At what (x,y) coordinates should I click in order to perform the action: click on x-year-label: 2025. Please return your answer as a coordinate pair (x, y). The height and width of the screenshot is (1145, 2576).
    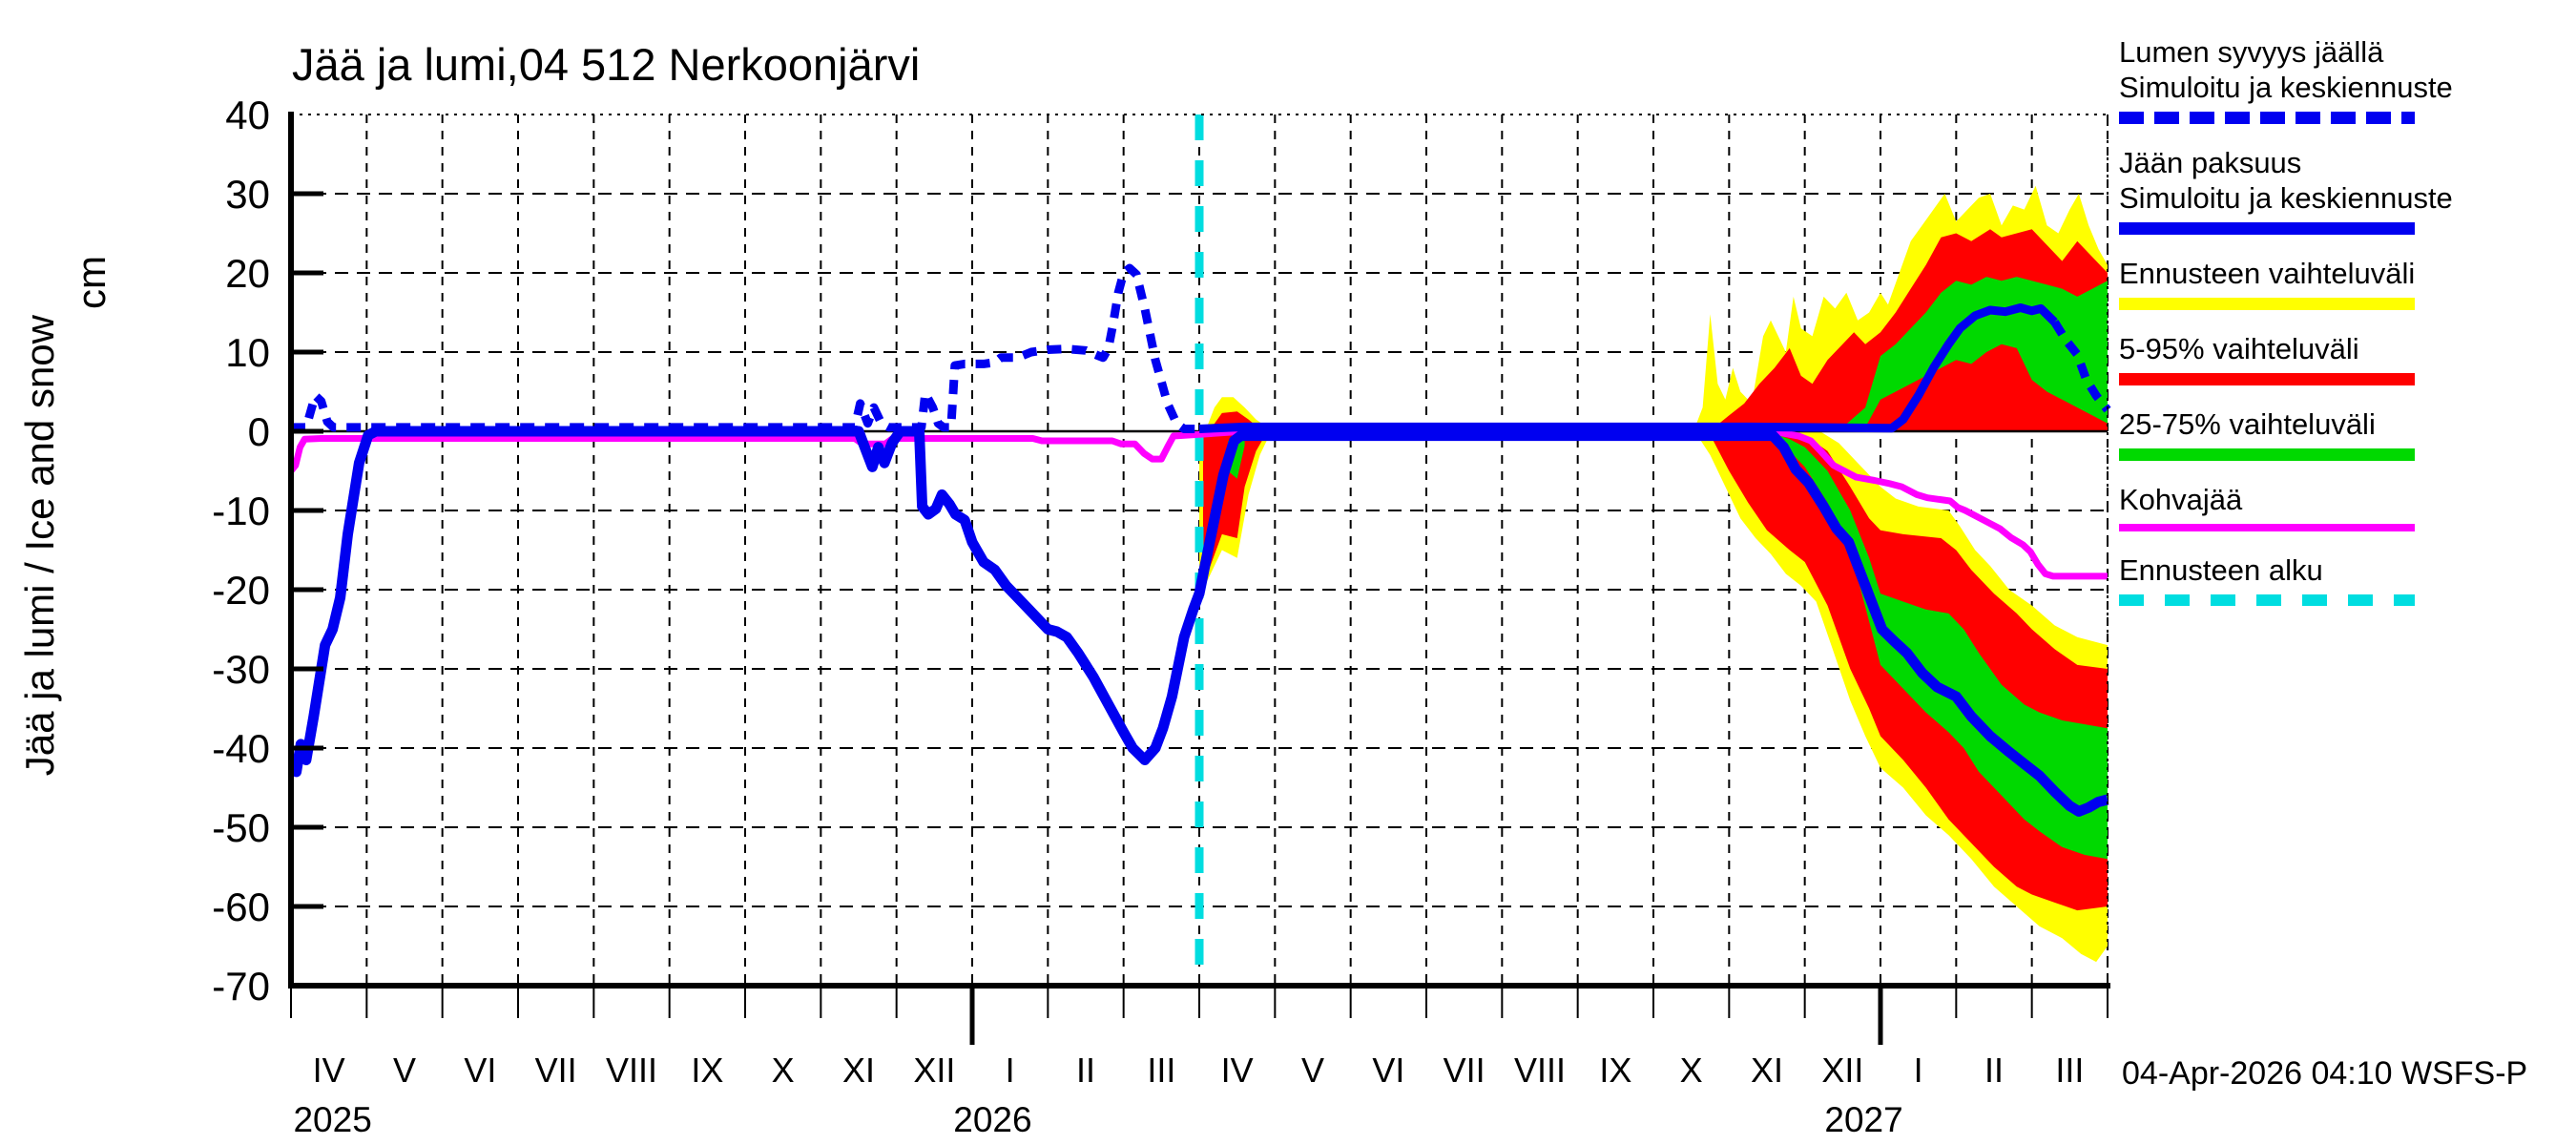
    Looking at the image, I should click on (332, 1120).